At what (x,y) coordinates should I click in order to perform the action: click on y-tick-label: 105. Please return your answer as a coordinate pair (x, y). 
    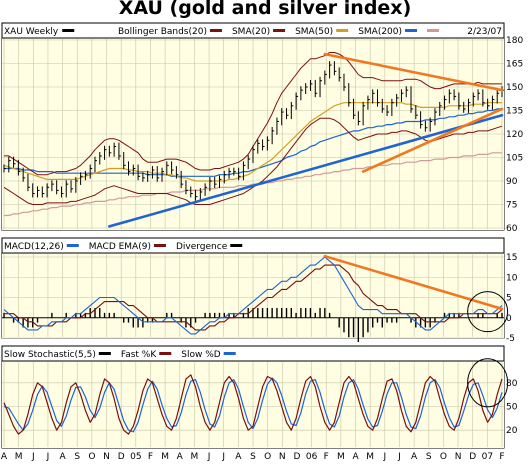
    Looking at the image, I should click on (514, 159).